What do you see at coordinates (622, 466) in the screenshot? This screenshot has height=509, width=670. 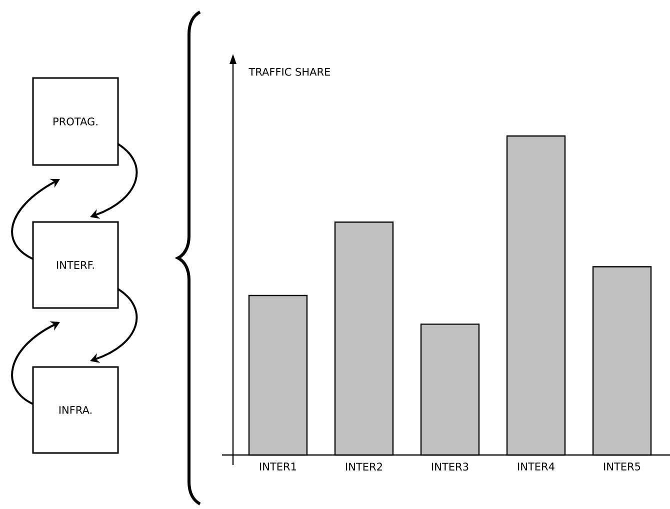 I see `x-tick-label: INTER5` at bounding box center [622, 466].